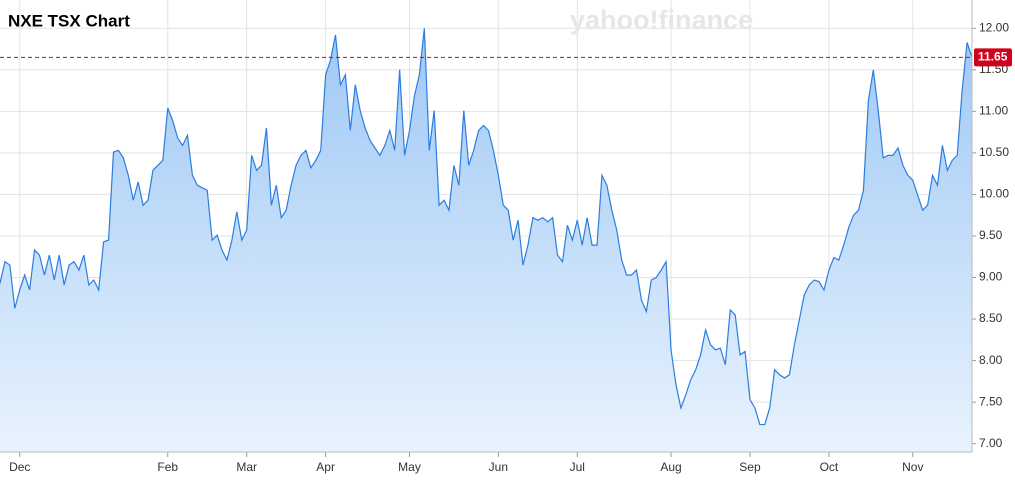 The image size is (1015, 480). I want to click on x-tick-label: Nov, so click(912, 467).